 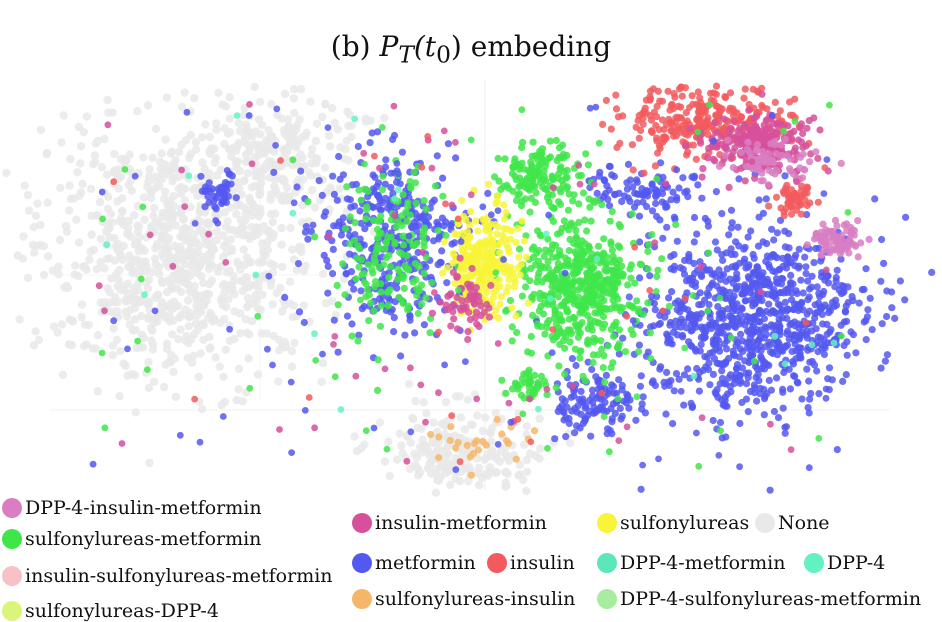 What do you see at coordinates (110, 611) in the screenshot?
I see `legend-item-sulfonylureas-dpp4: sulfonylureas-DPP-4` at bounding box center [110, 611].